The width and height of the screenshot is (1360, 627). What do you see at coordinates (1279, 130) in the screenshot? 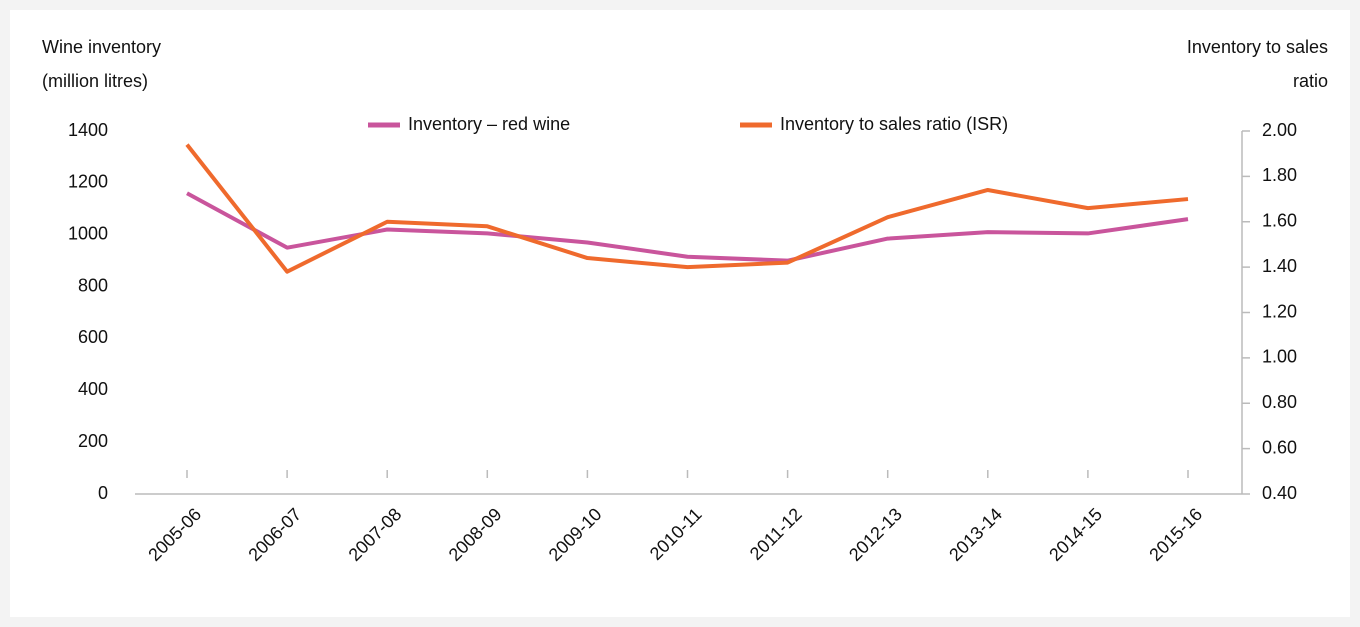
I see `y2-tick-label: 2.00` at bounding box center [1279, 130].